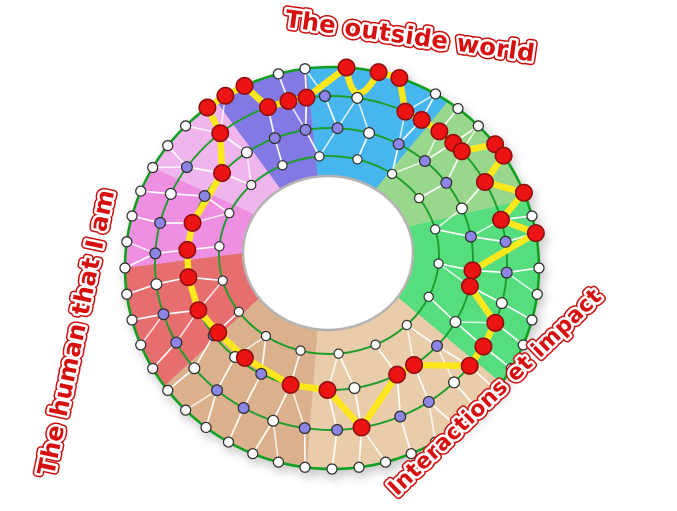 This screenshot has height=511, width=677. I want to click on label-human-text: The human that I am, so click(76, 332).